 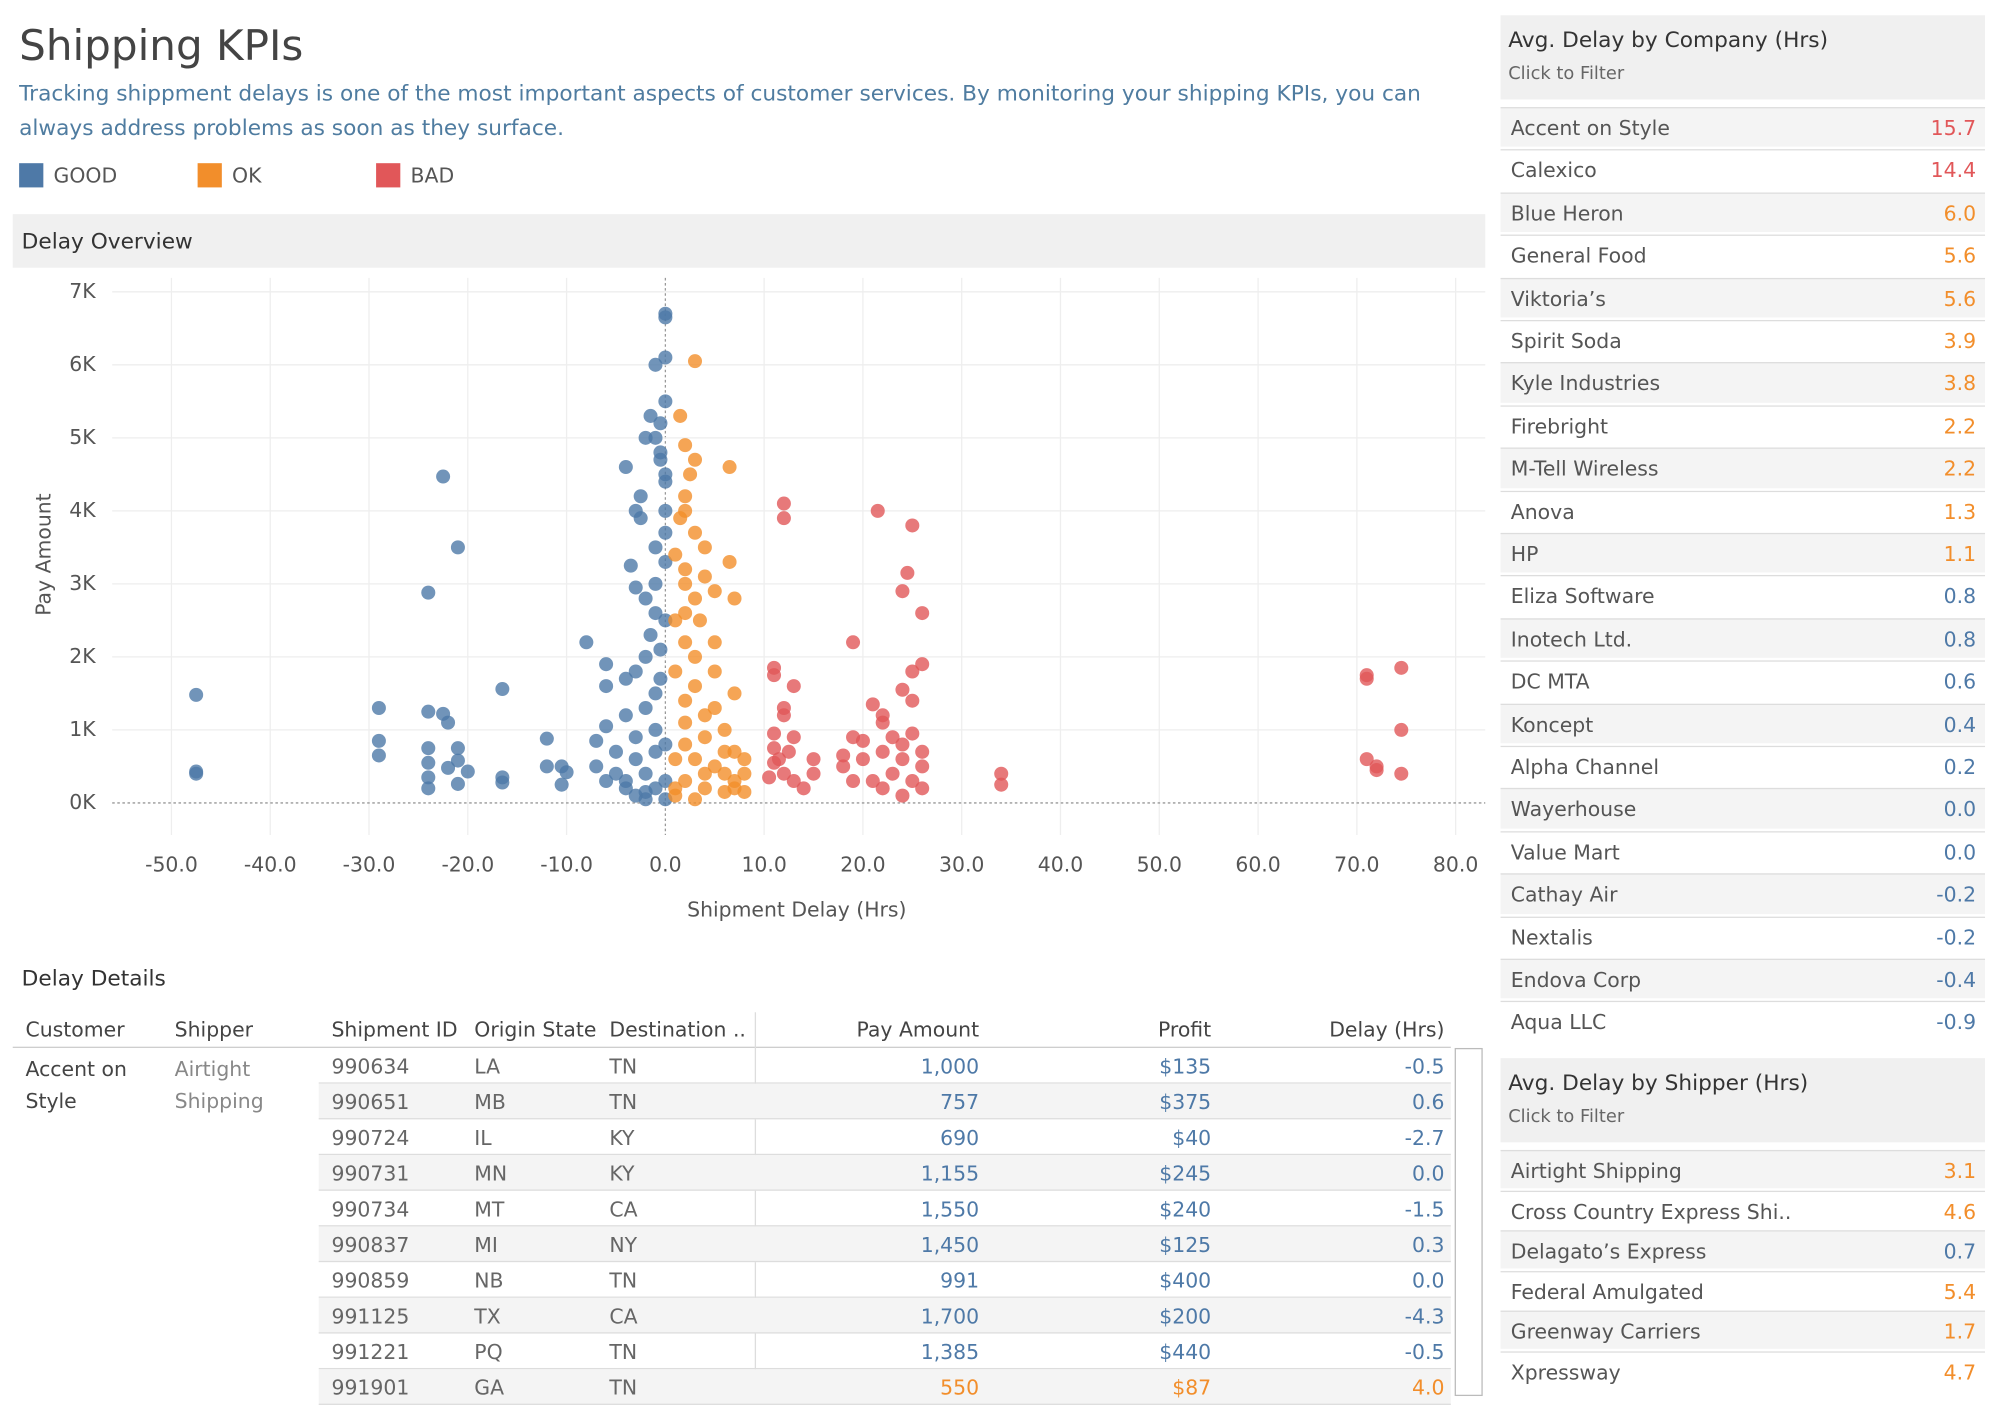 I want to click on panel-label: Alpha Channel, so click(x=1584, y=766).